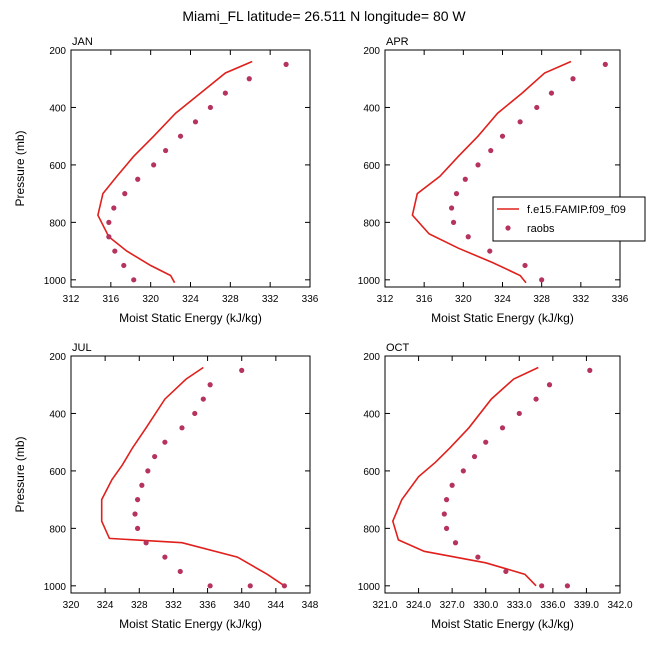  I want to click on x-tick-label: 342.0, so click(619, 605).